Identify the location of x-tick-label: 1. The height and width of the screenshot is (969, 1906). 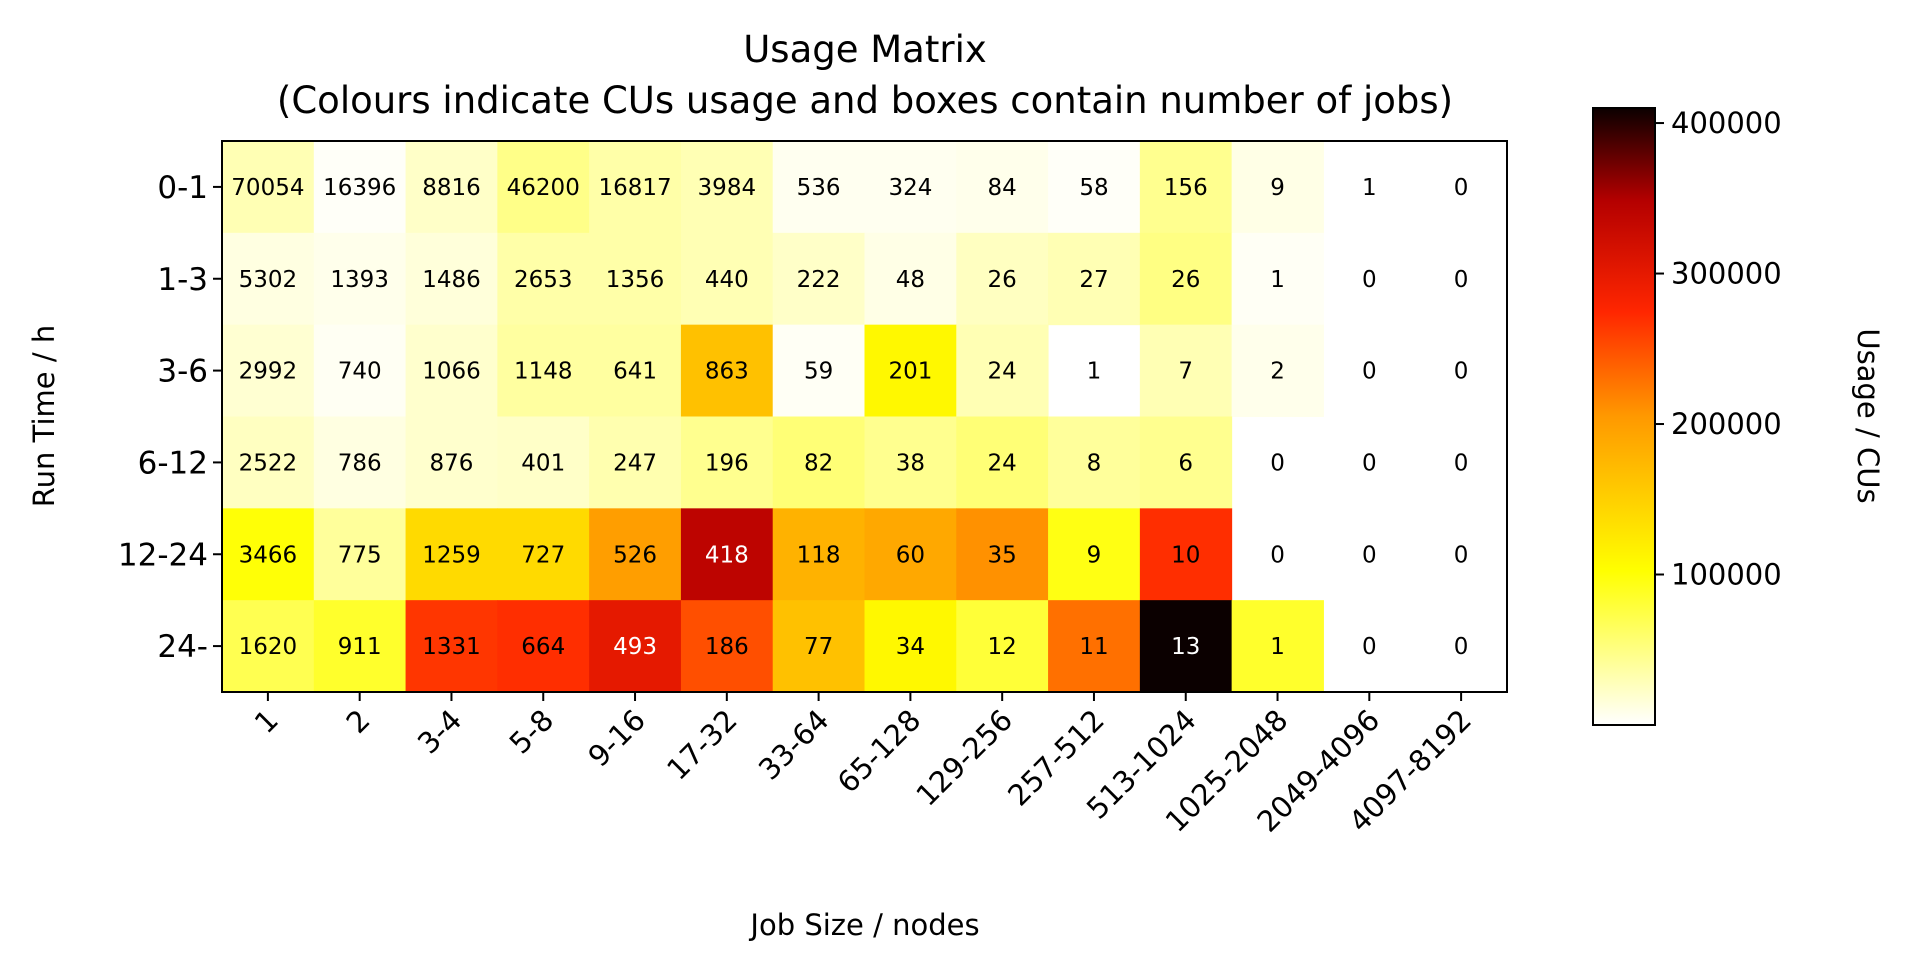
(266, 721).